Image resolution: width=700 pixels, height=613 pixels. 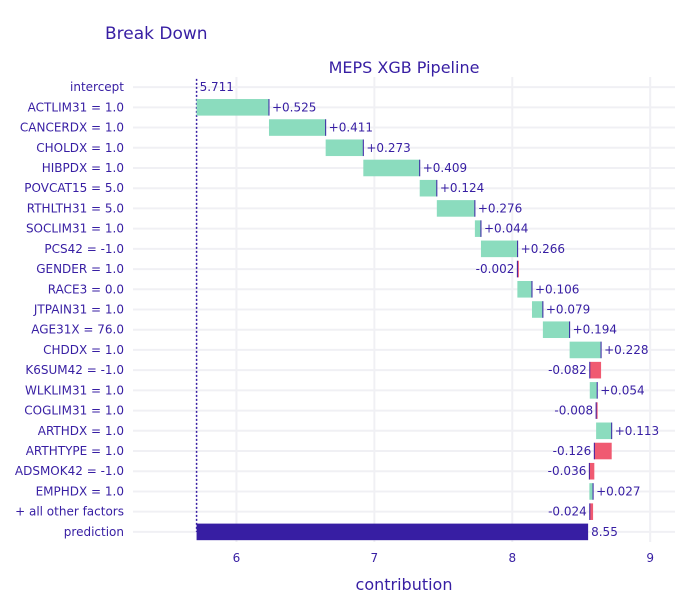 What do you see at coordinates (294, 107) in the screenshot?
I see `value-label: +0.525` at bounding box center [294, 107].